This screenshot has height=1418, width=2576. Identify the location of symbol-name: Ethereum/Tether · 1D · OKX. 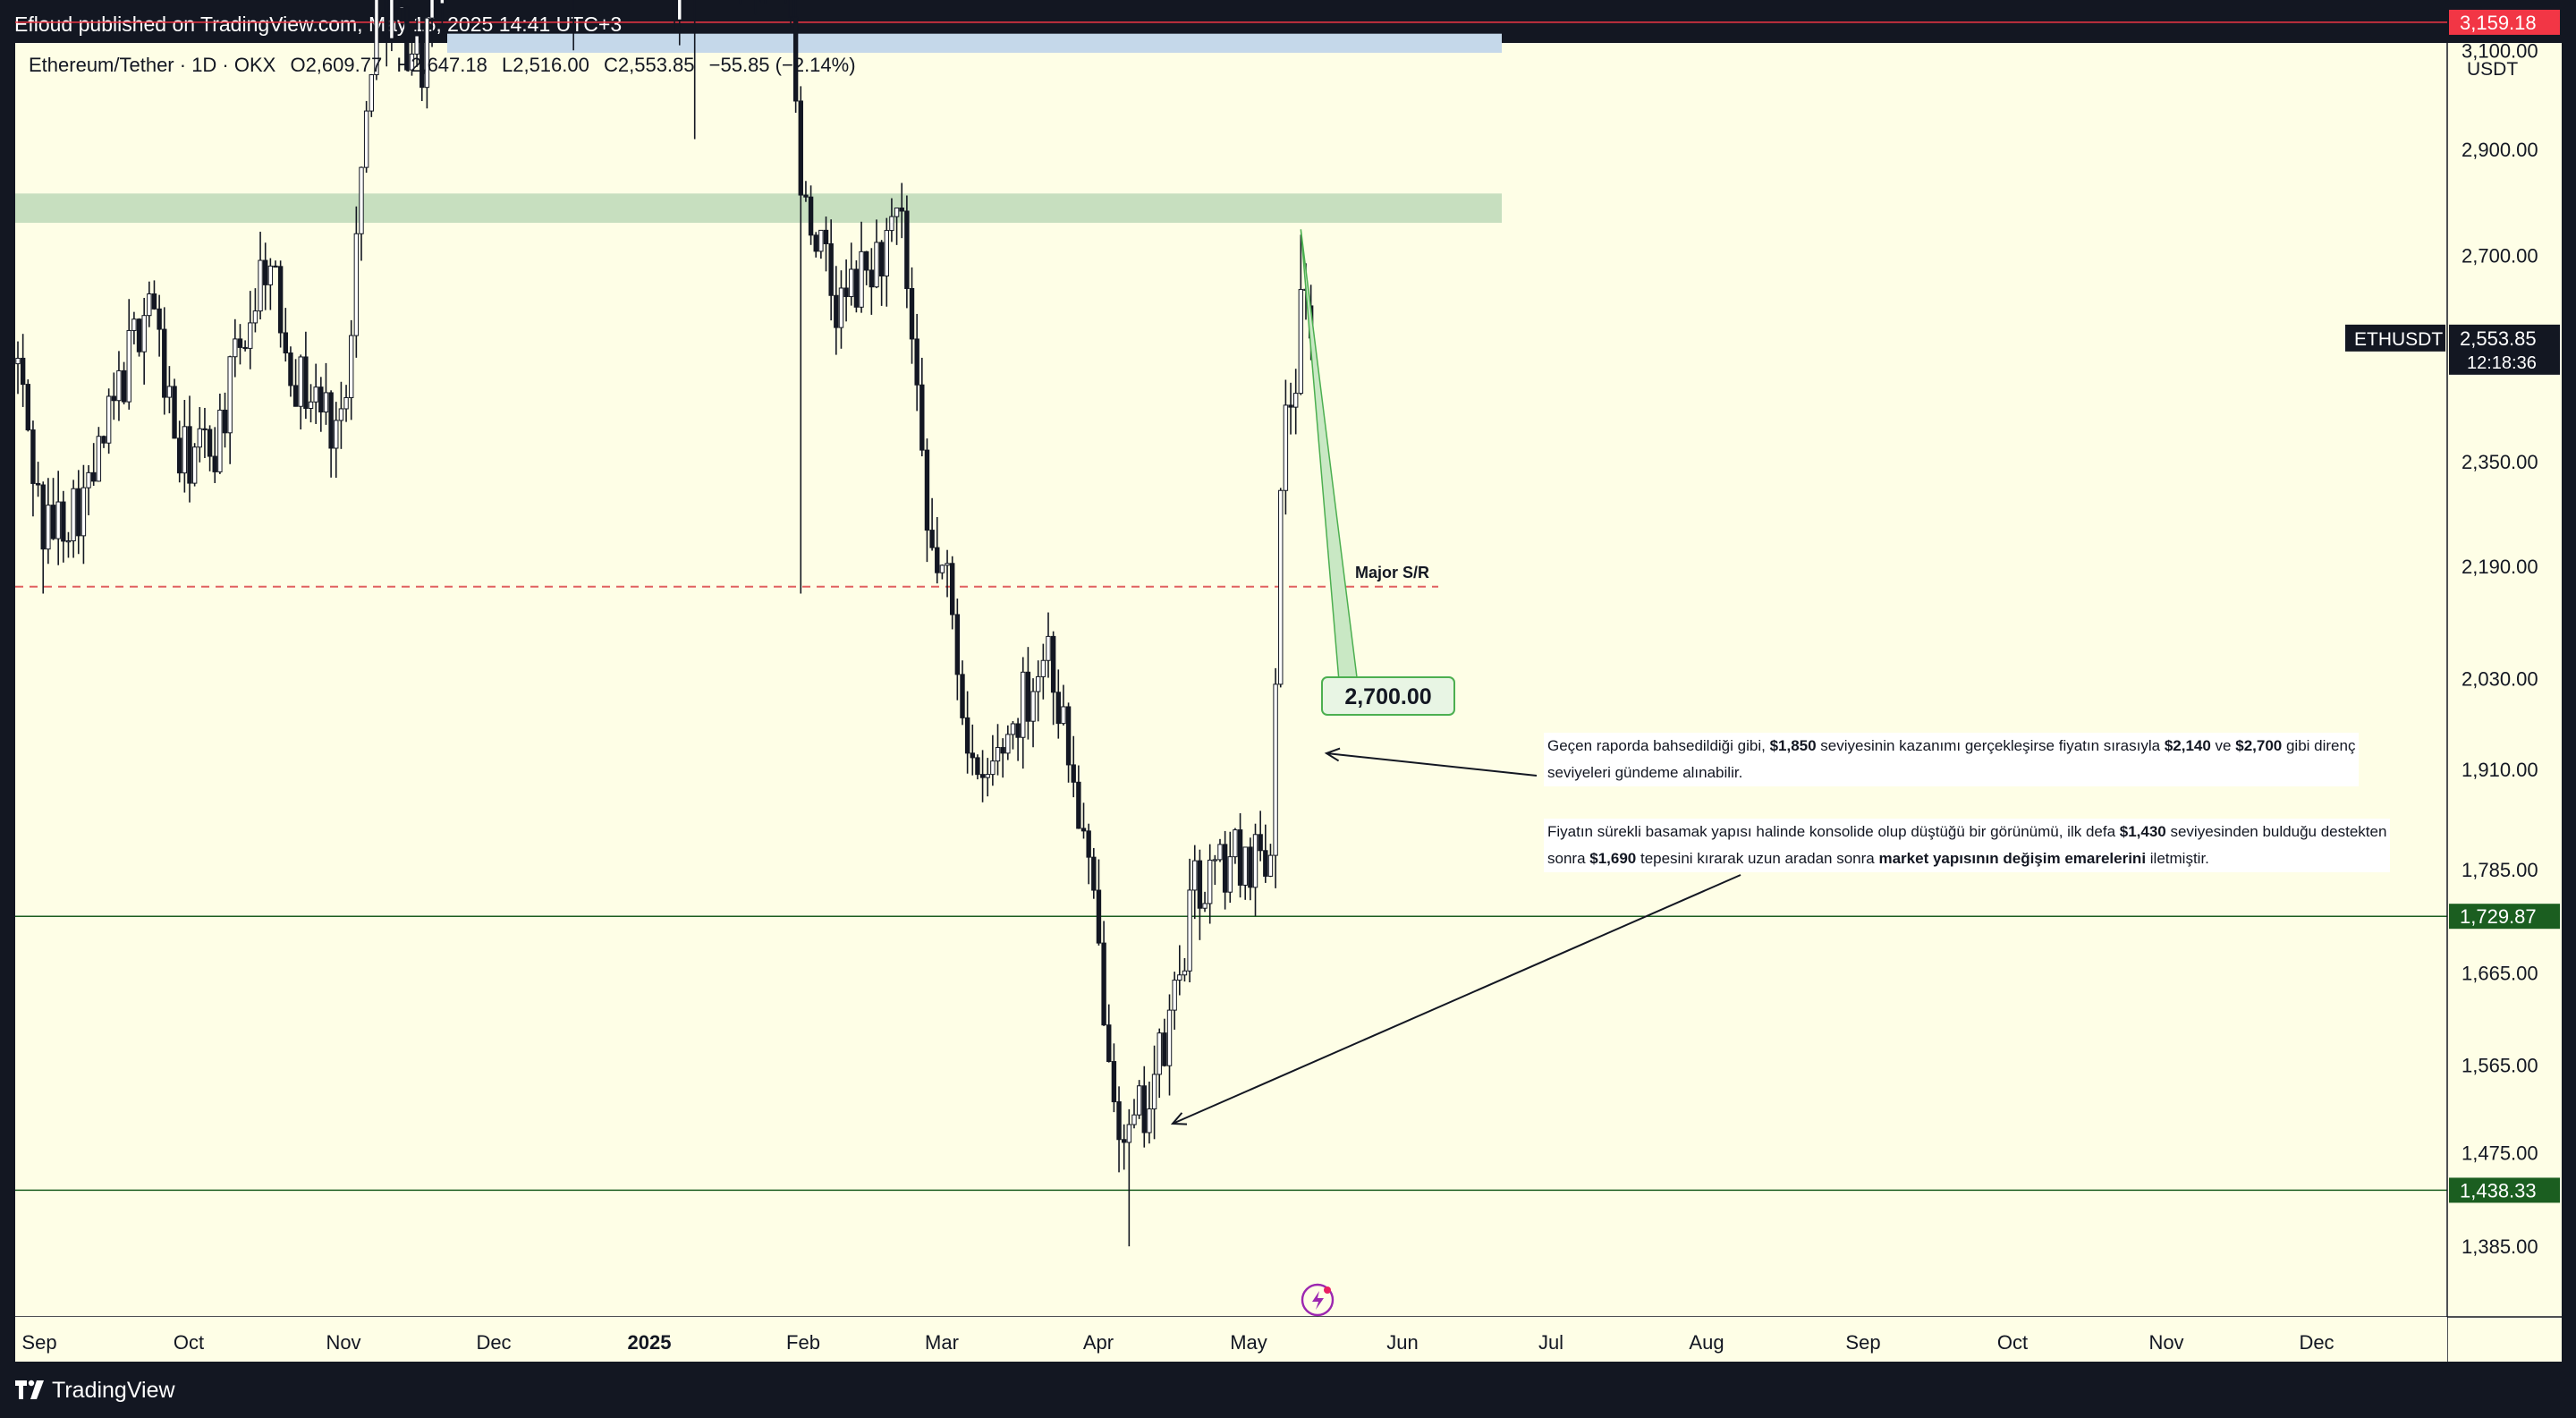
(152, 65).